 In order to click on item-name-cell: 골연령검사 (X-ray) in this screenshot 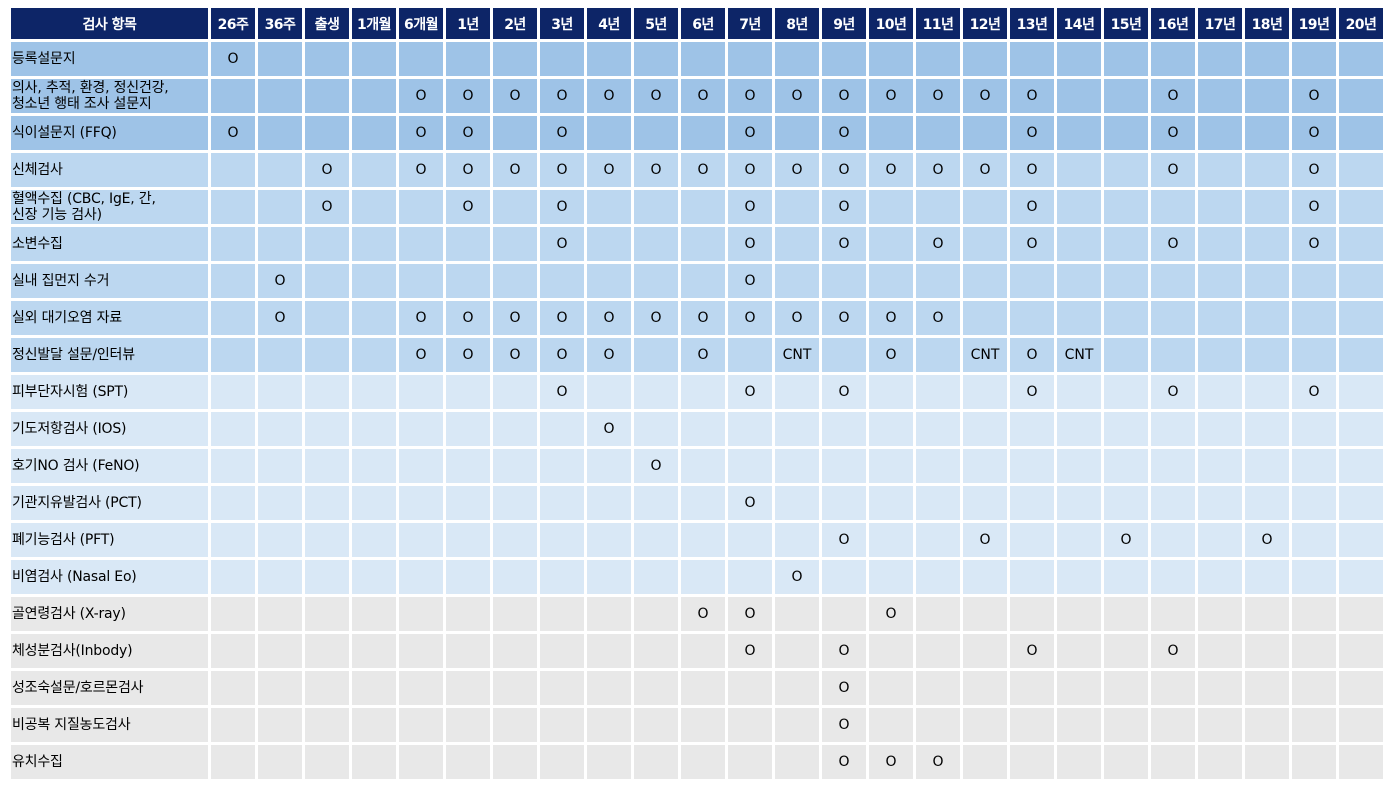, I will do `click(109, 614)`.